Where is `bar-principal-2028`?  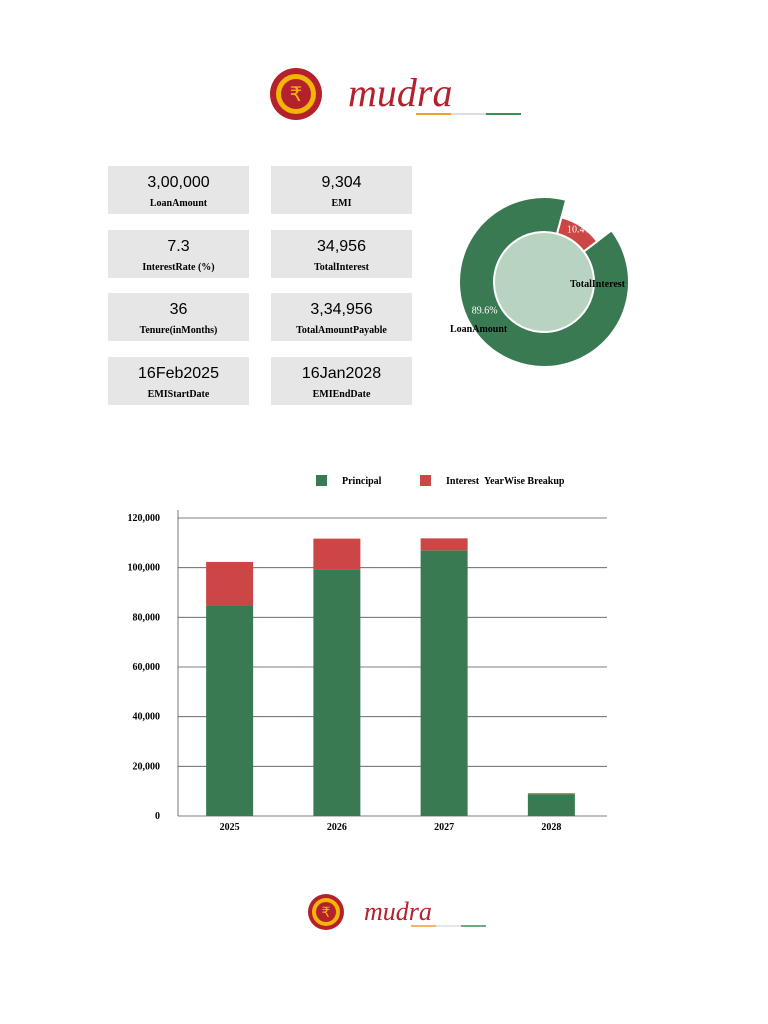 bar-principal-2028 is located at coordinates (551, 805).